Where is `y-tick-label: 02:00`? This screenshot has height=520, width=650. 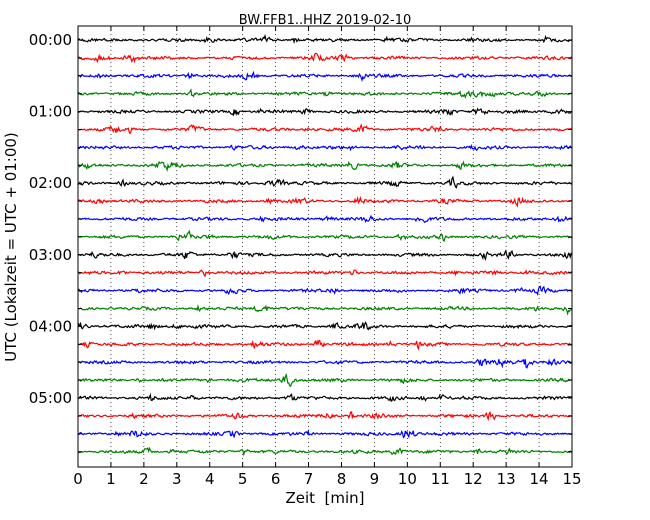
y-tick-label: 02:00 is located at coordinates (50, 183).